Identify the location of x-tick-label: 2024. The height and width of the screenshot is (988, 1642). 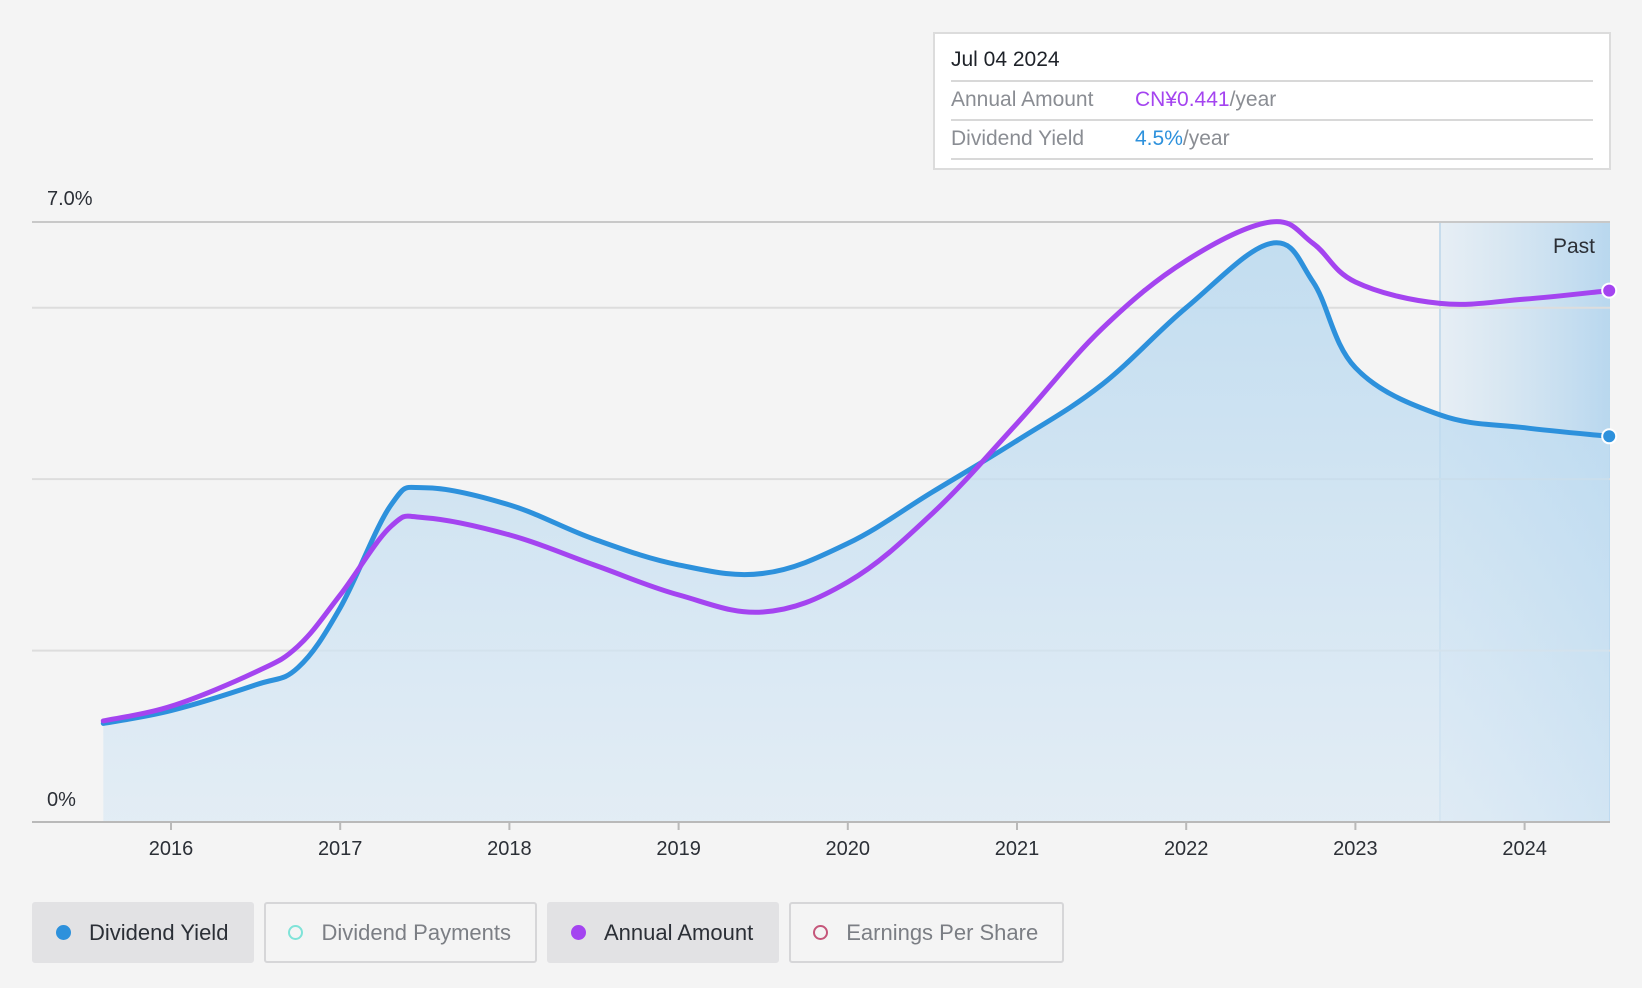
(1524, 849).